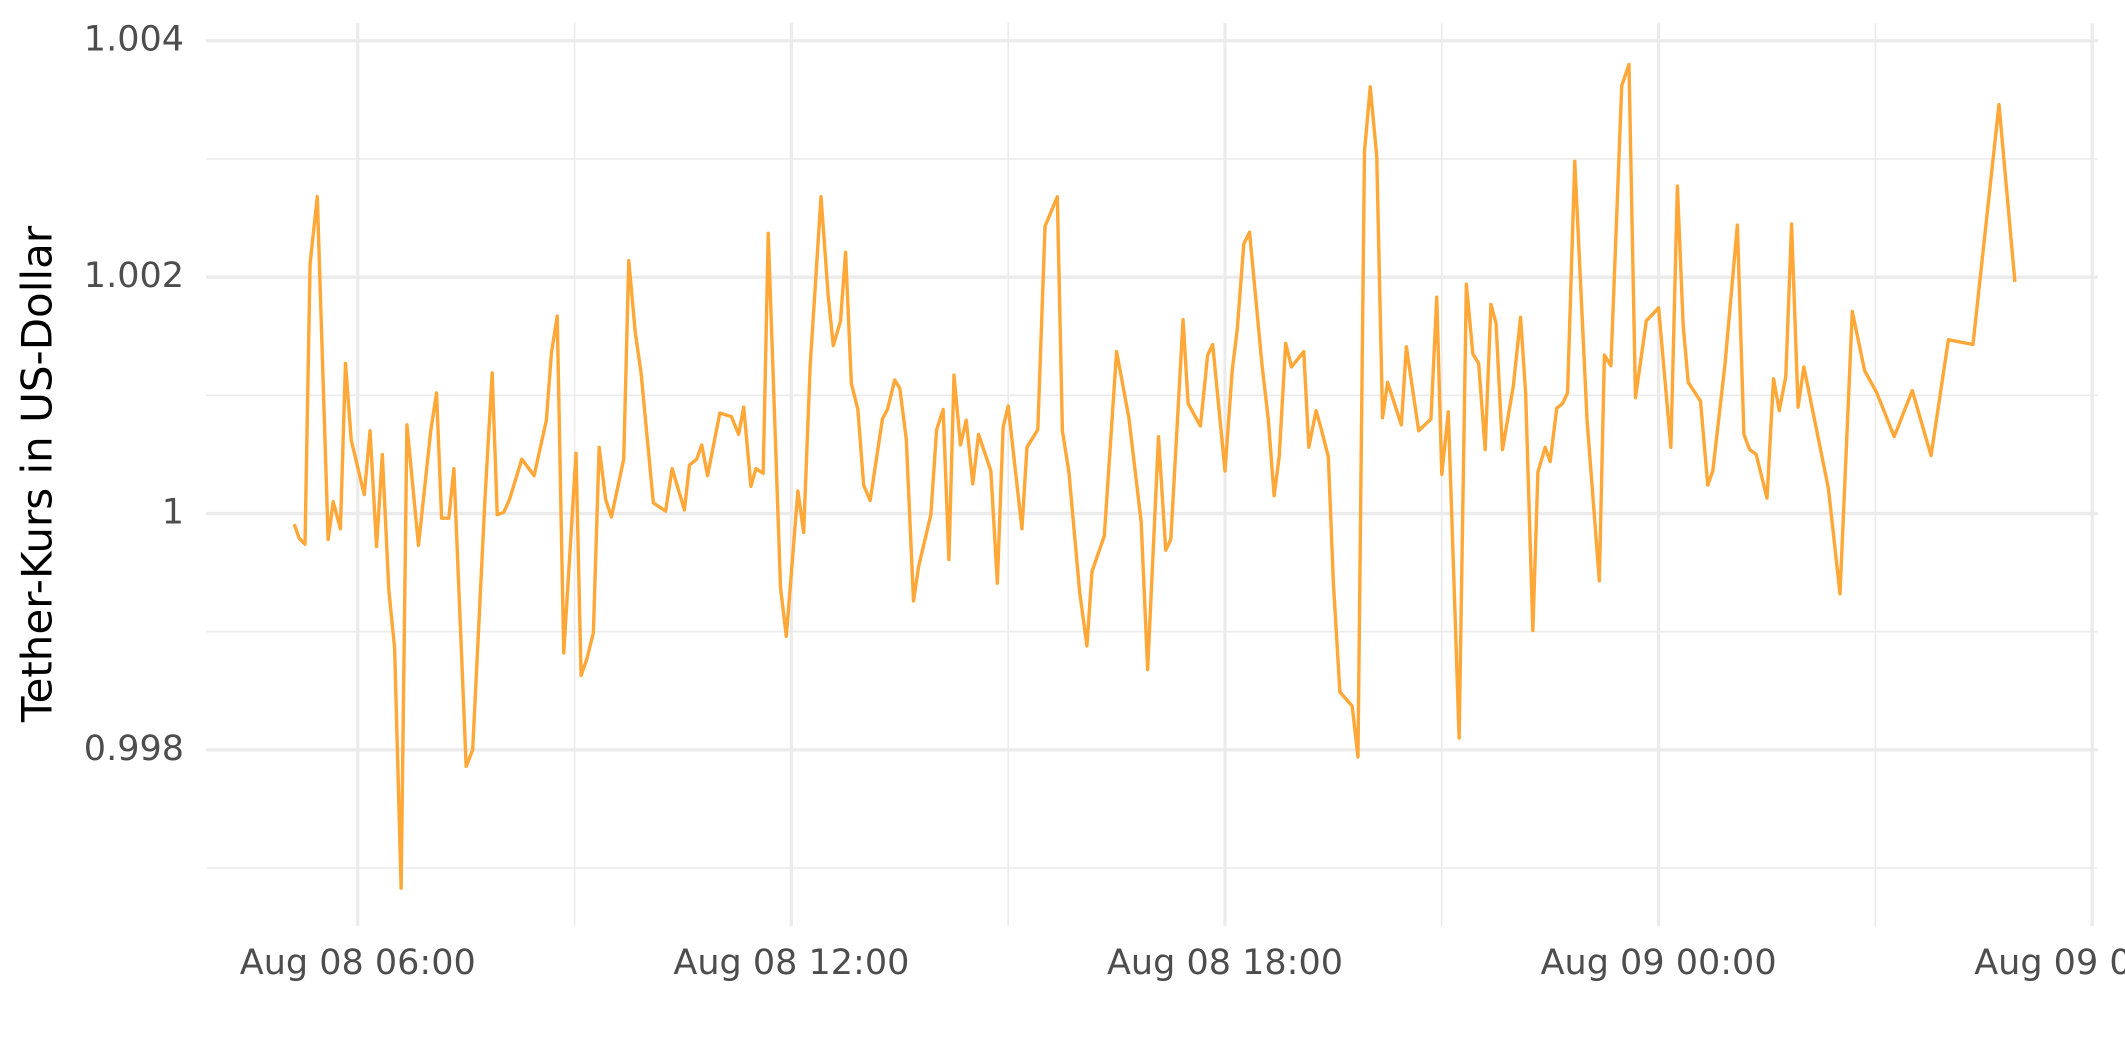  Describe the element at coordinates (358, 963) in the screenshot. I see `x-tick-label: Aug 08 06:00` at that location.